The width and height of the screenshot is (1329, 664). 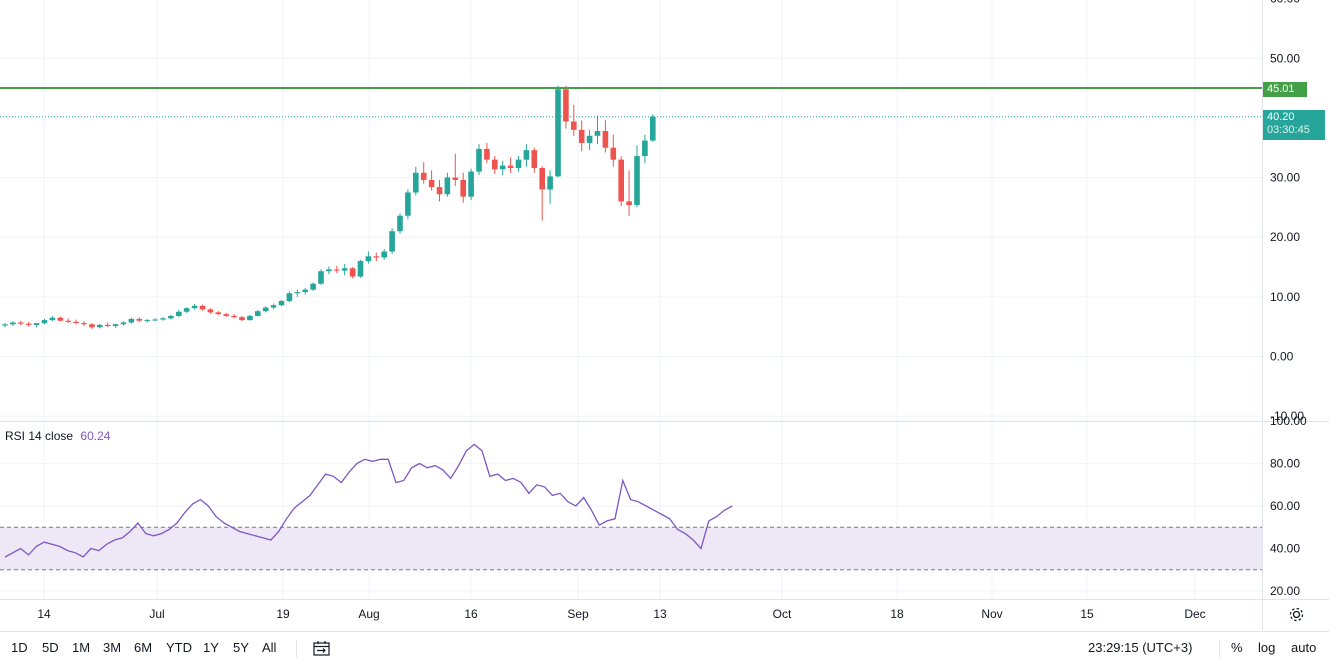 What do you see at coordinates (143, 647) in the screenshot?
I see `range-button-6m: 6M` at bounding box center [143, 647].